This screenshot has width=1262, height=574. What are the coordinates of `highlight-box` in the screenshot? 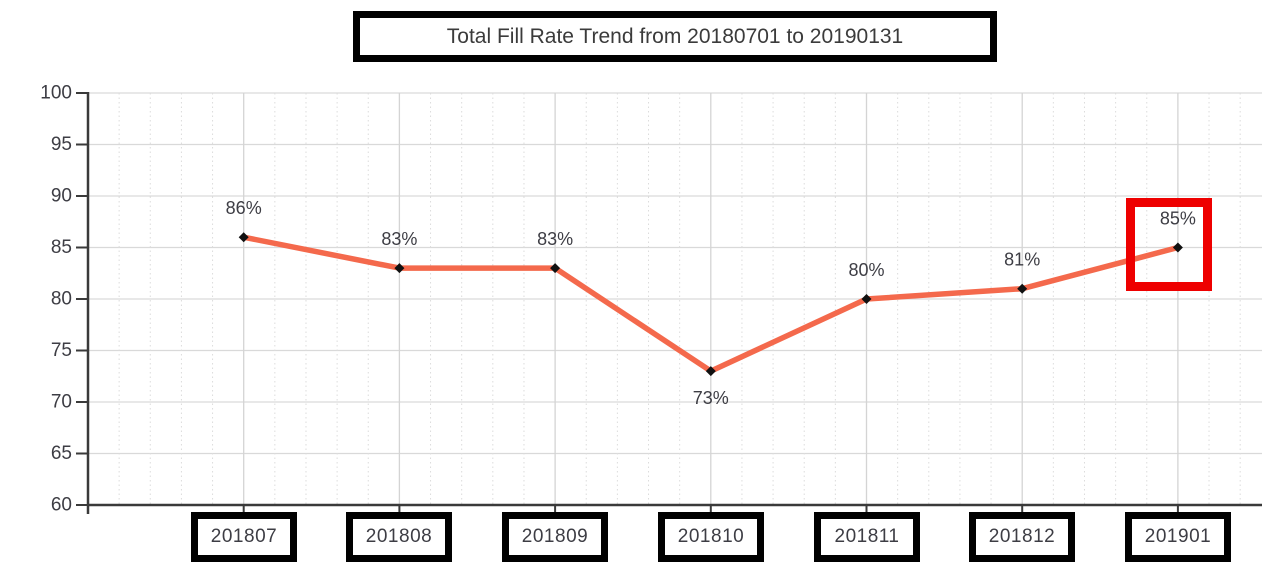 It's located at (1169, 244).